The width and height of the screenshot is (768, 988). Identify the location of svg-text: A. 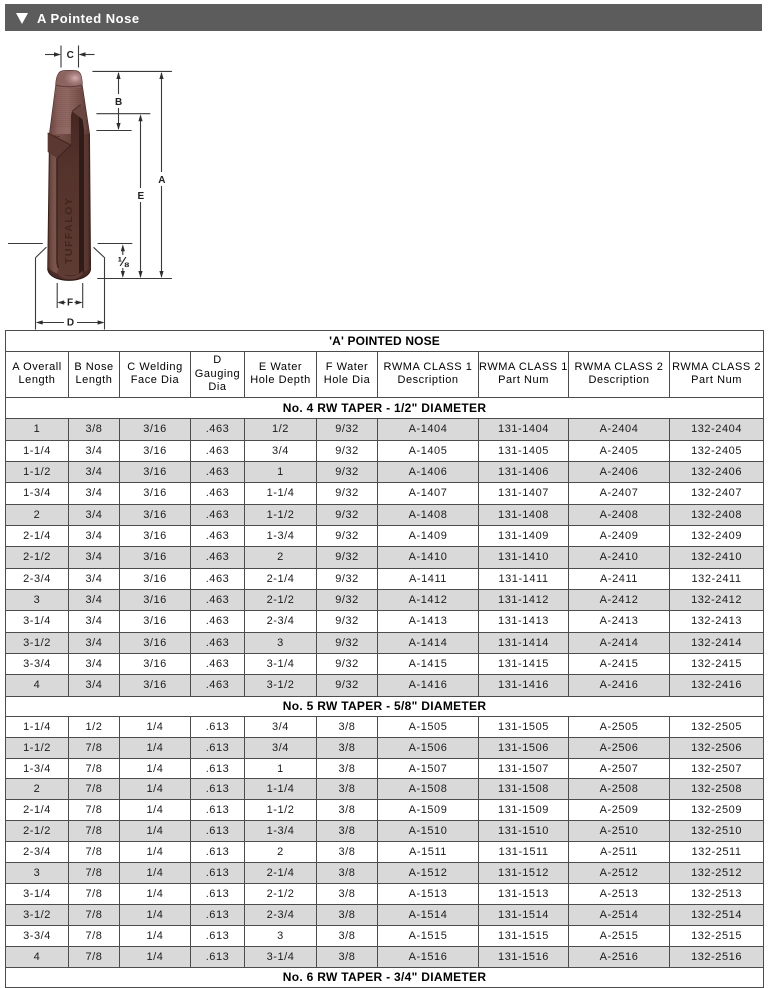
(161, 180).